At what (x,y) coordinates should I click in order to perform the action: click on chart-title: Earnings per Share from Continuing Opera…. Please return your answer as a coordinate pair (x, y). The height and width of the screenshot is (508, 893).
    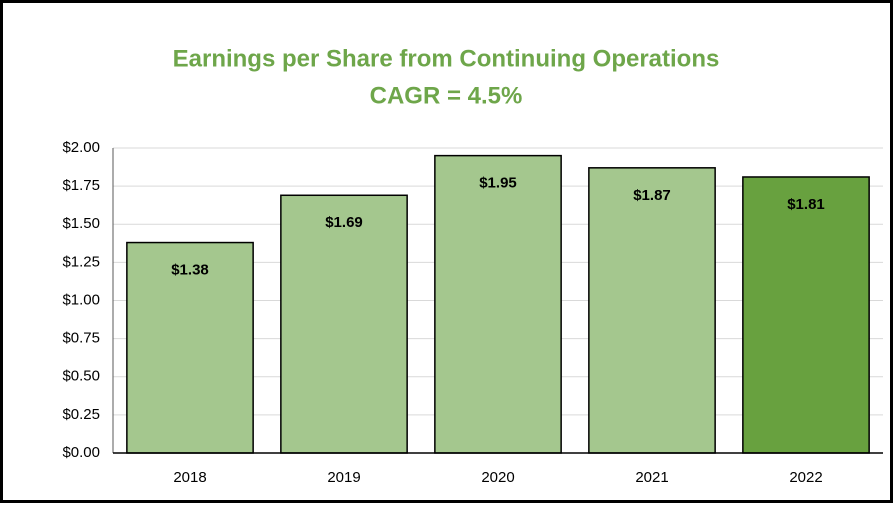
    Looking at the image, I should click on (446, 58).